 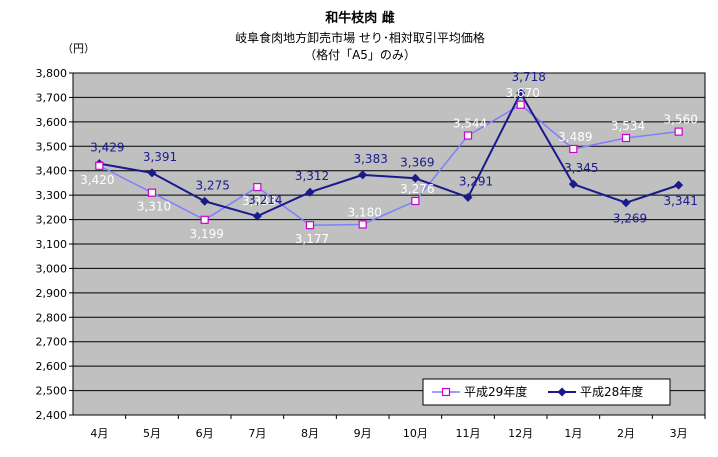 What do you see at coordinates (520, 433) in the screenshot?
I see `x-tick-label: 12月` at bounding box center [520, 433].